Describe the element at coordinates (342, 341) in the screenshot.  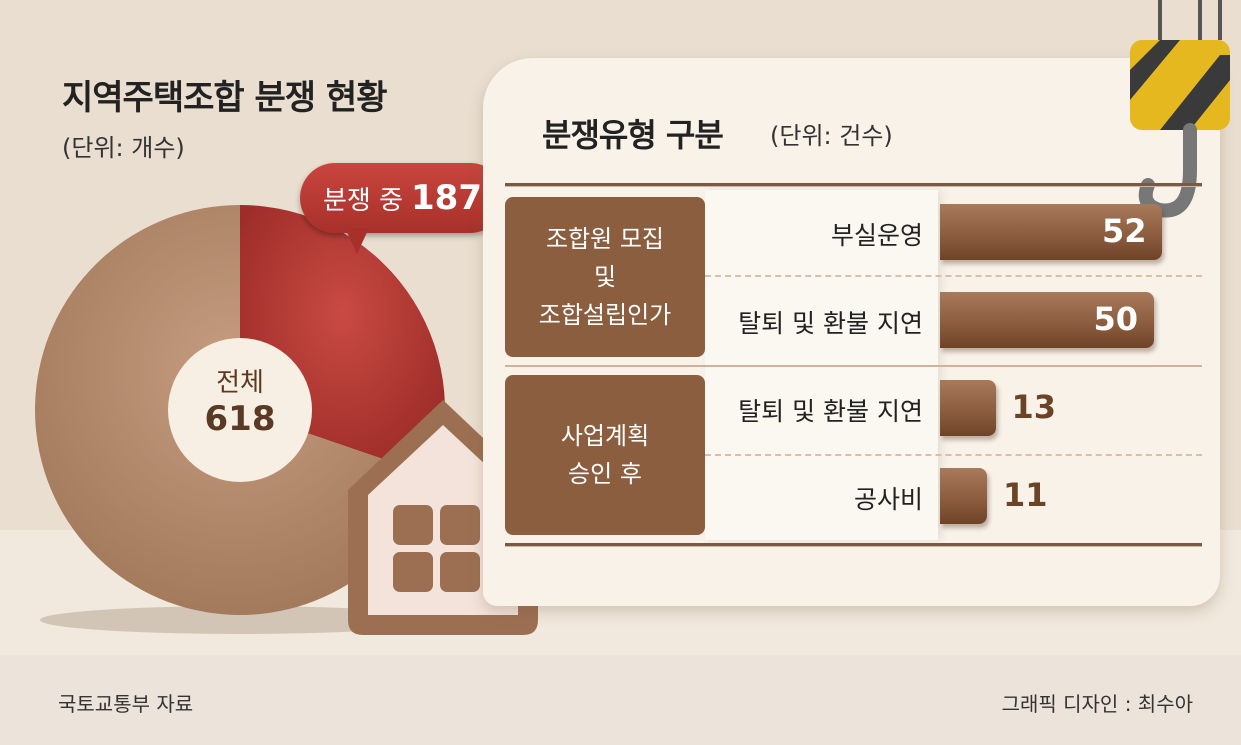
I see `donut-slice-dispute` at that location.